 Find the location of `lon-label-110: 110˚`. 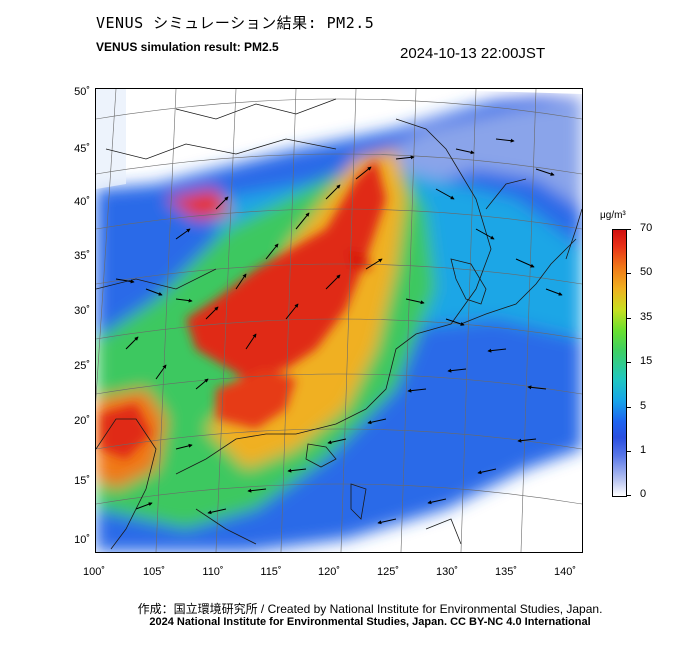

lon-label-110: 110˚ is located at coordinates (213, 572).